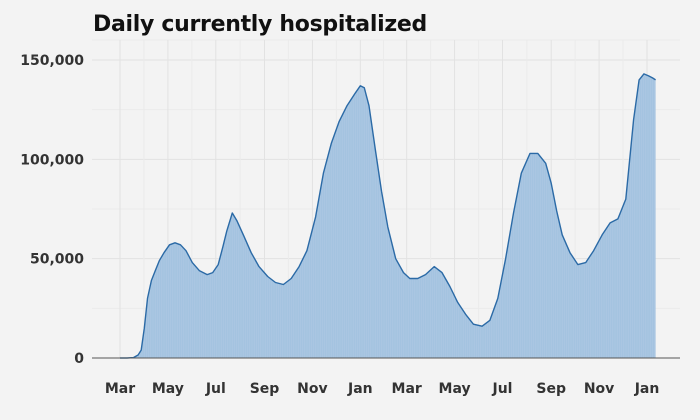  I want to click on y-tick-label: 150,000, so click(52, 61).